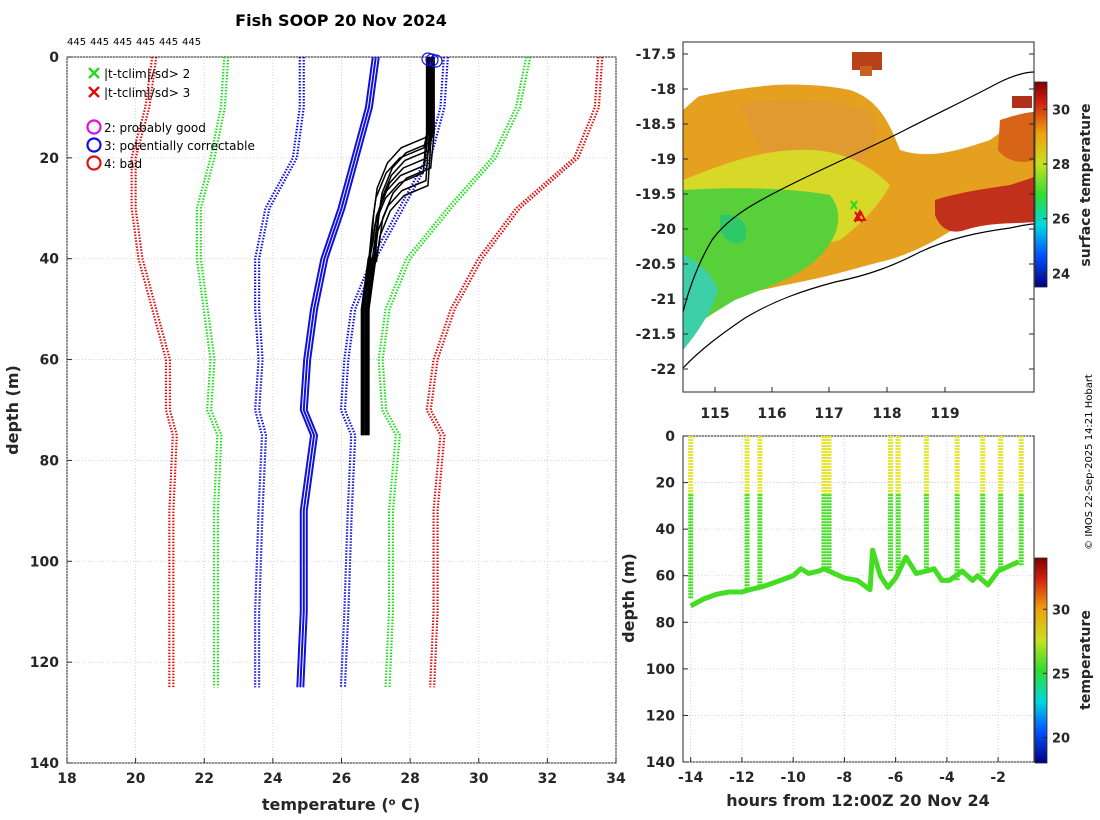 The image size is (1100, 820). I want to click on map-axes-box, so click(858, 217).